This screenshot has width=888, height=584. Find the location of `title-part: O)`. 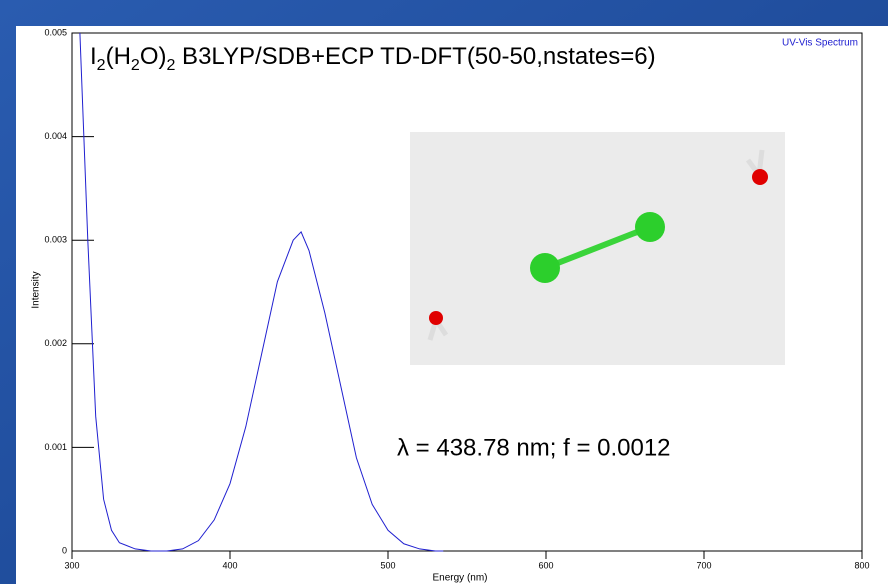

title-part: O) is located at coordinates (153, 56).